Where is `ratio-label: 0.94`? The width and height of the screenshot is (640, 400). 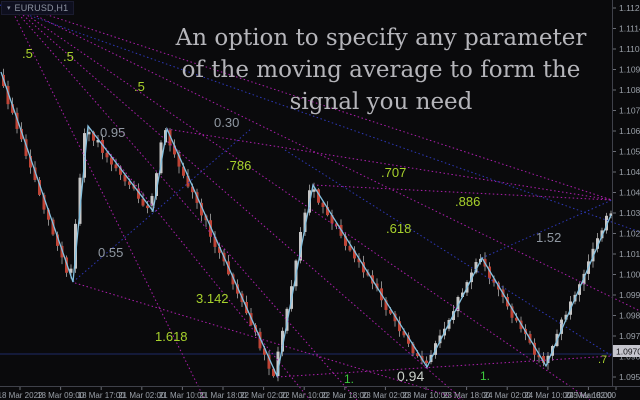 ratio-label: 0.94 is located at coordinates (410, 376).